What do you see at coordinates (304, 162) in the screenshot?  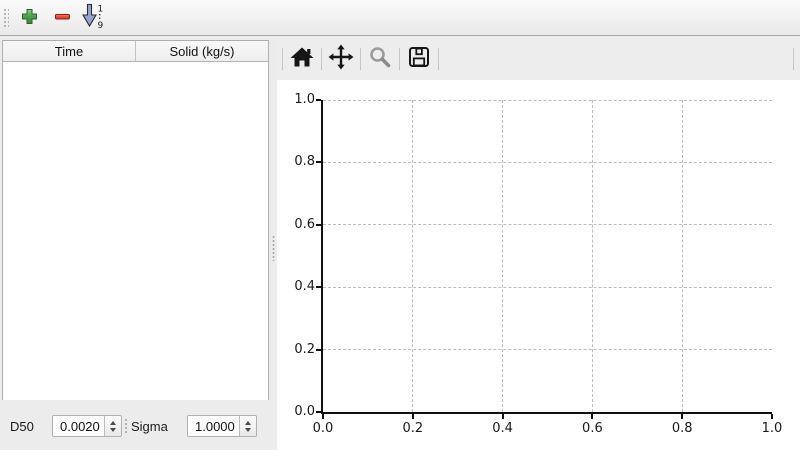 I see `y-tick-label: 0.8` at bounding box center [304, 162].